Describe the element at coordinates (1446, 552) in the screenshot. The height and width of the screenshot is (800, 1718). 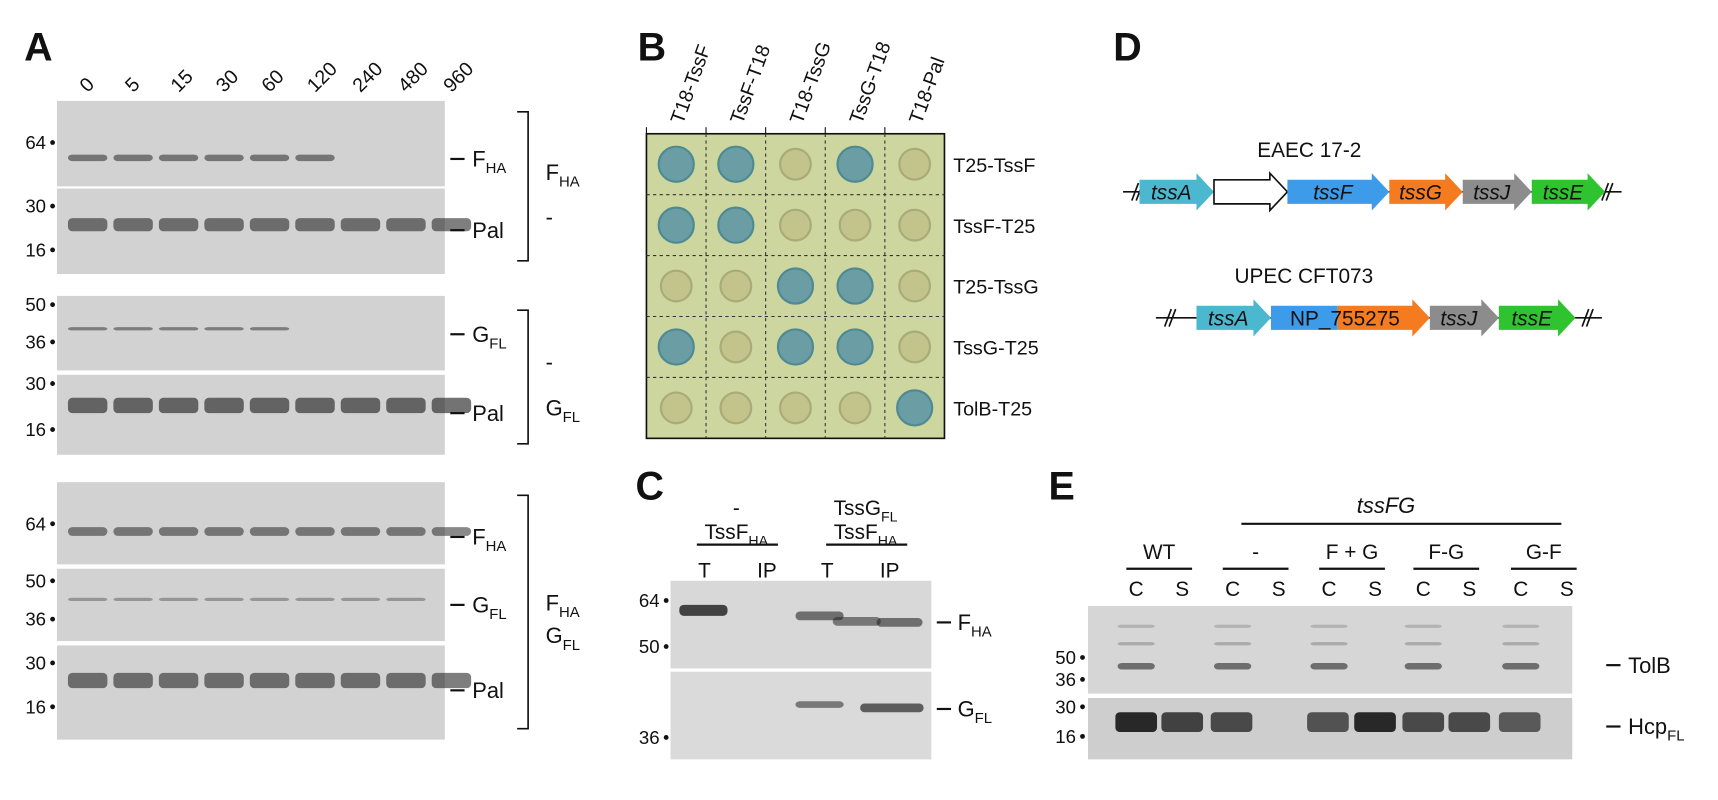
I see `strain-label: F-G` at that location.